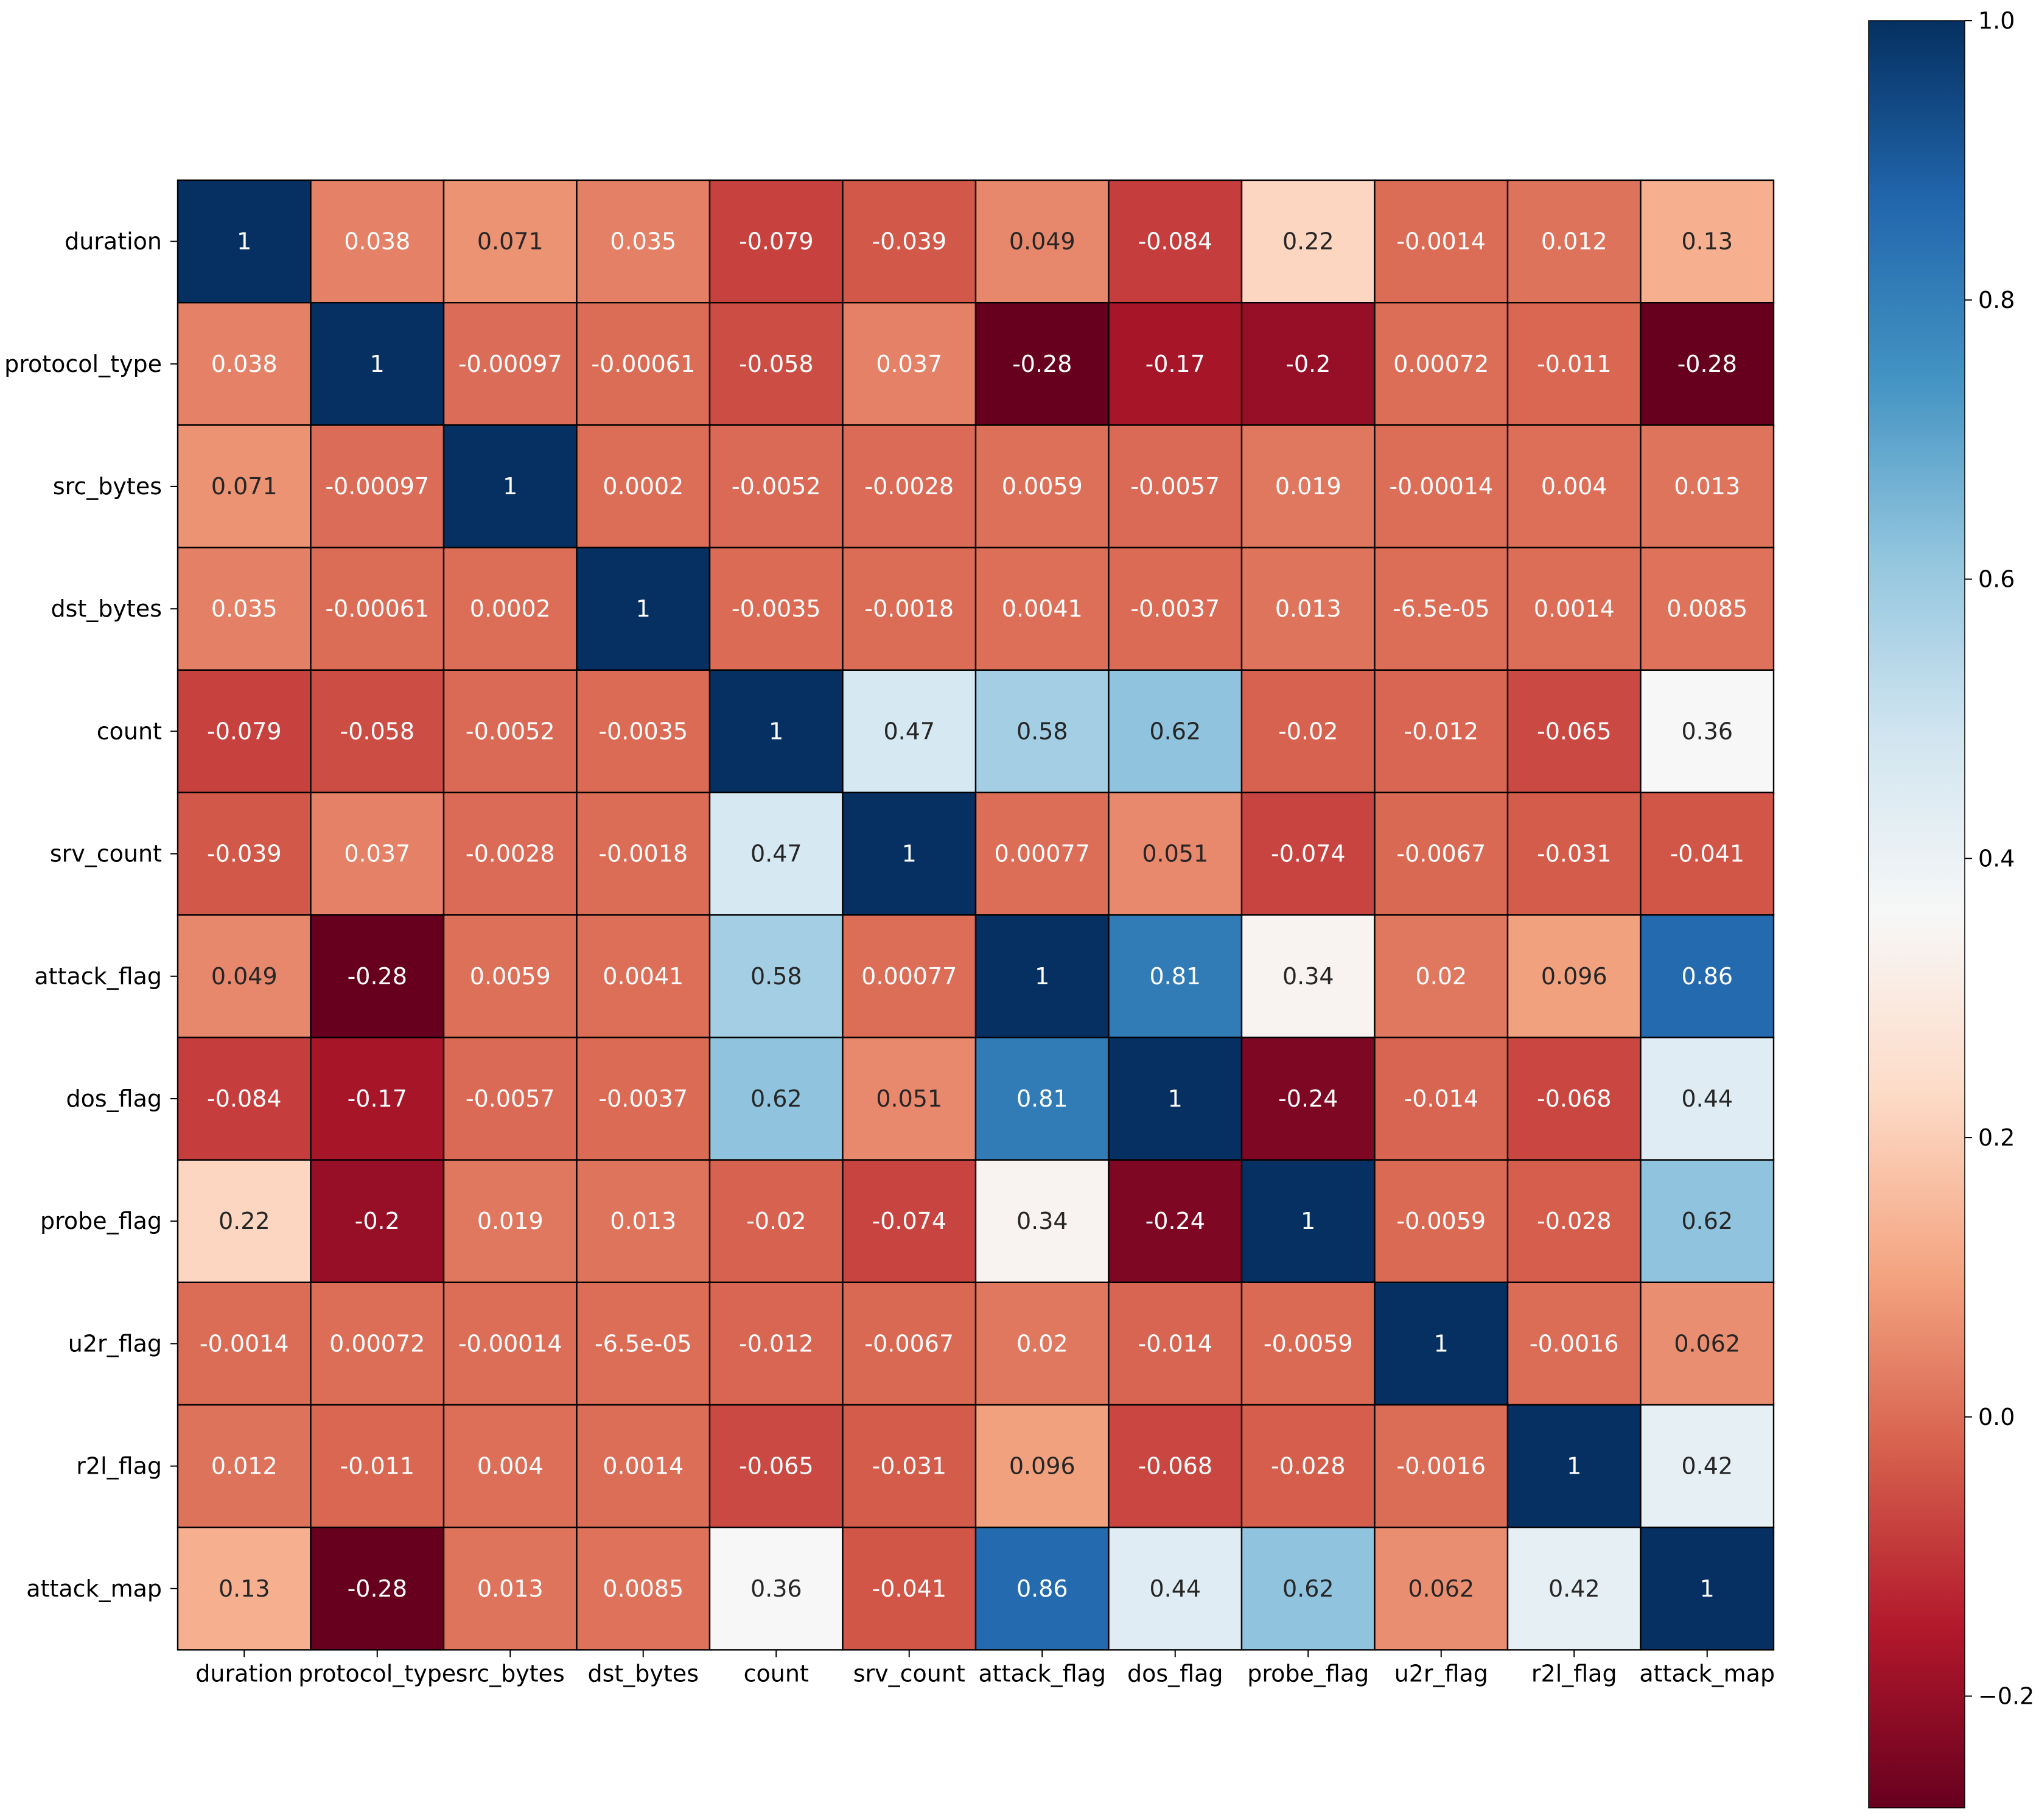 This screenshot has height=1820, width=2039. I want to click on cell-value-label-8-11: 0.62, so click(1707, 1221).